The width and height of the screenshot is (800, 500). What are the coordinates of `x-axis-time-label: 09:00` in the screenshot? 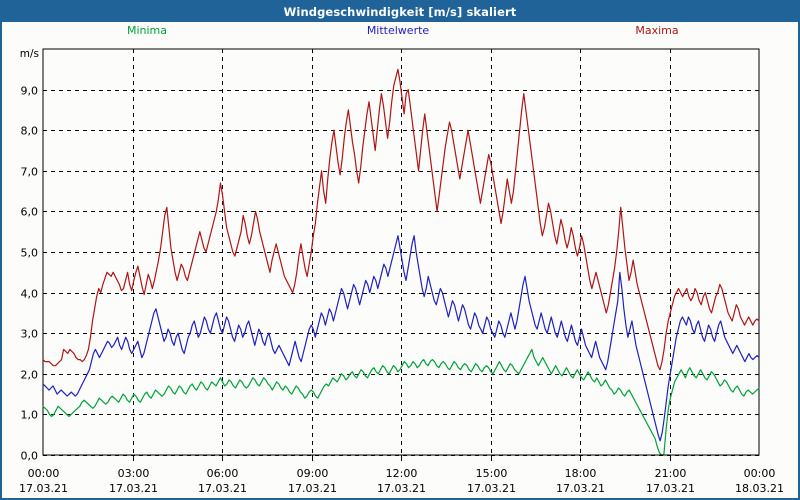 It's located at (313, 473).